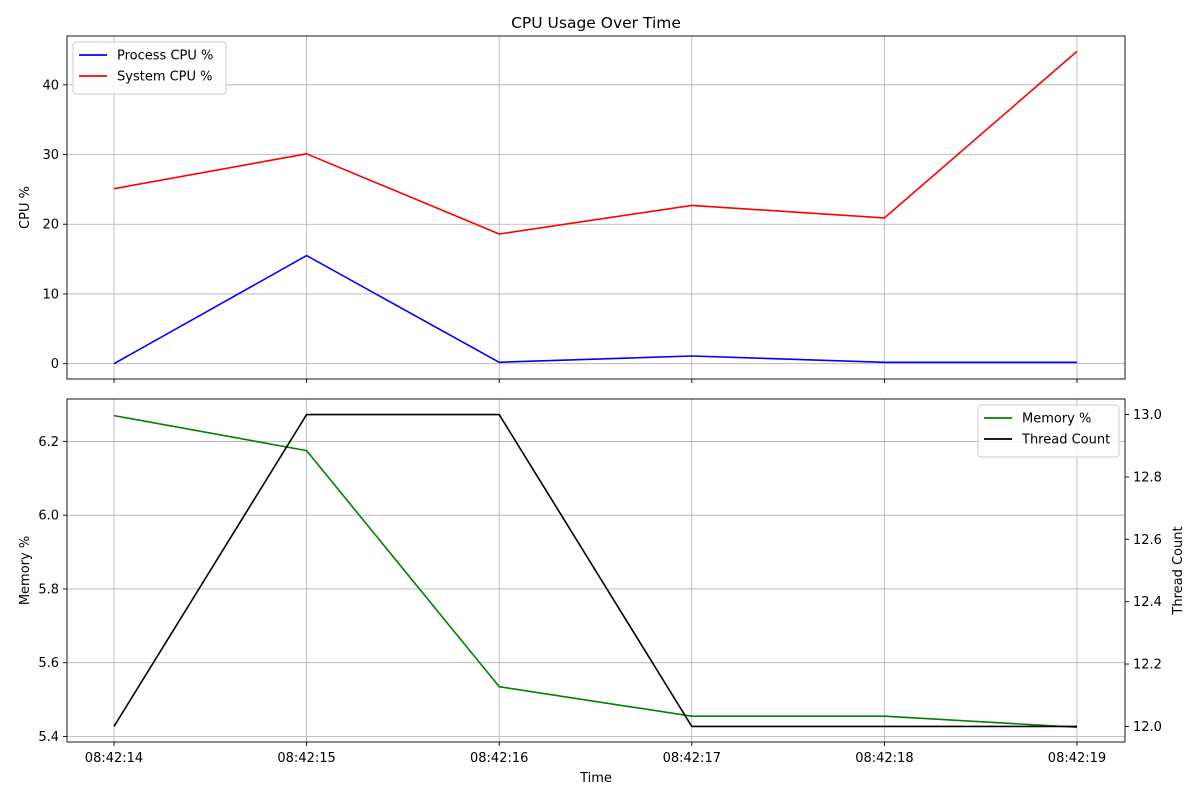  Describe the element at coordinates (1065, 440) in the screenshot. I see `legend-label: Thread Count` at that location.